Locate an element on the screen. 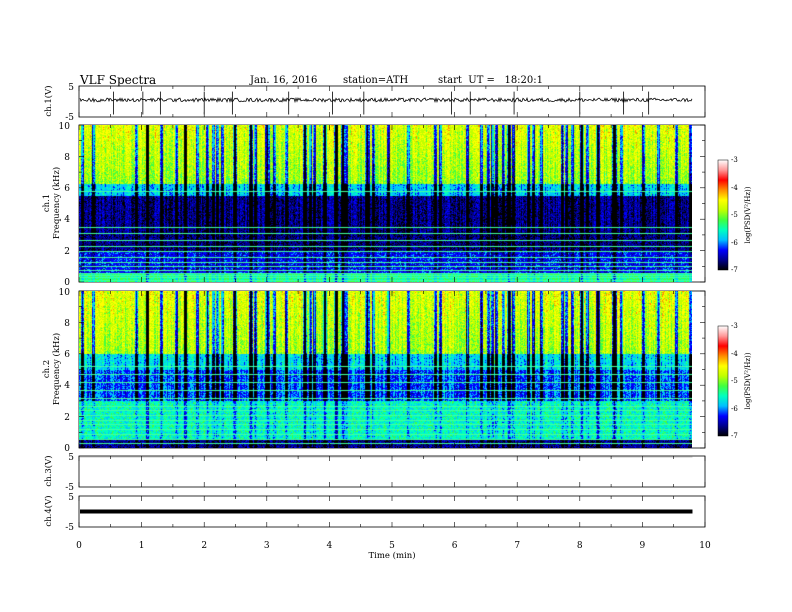  xtick-2: 2 is located at coordinates (204, 546).